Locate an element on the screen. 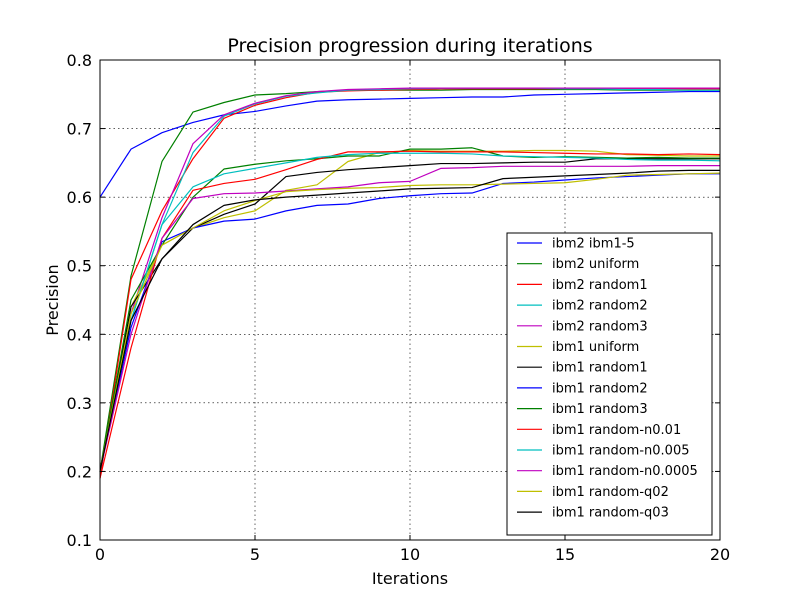 The width and height of the screenshot is (800, 600). legend-label: ibm1 random2 is located at coordinates (600, 388).